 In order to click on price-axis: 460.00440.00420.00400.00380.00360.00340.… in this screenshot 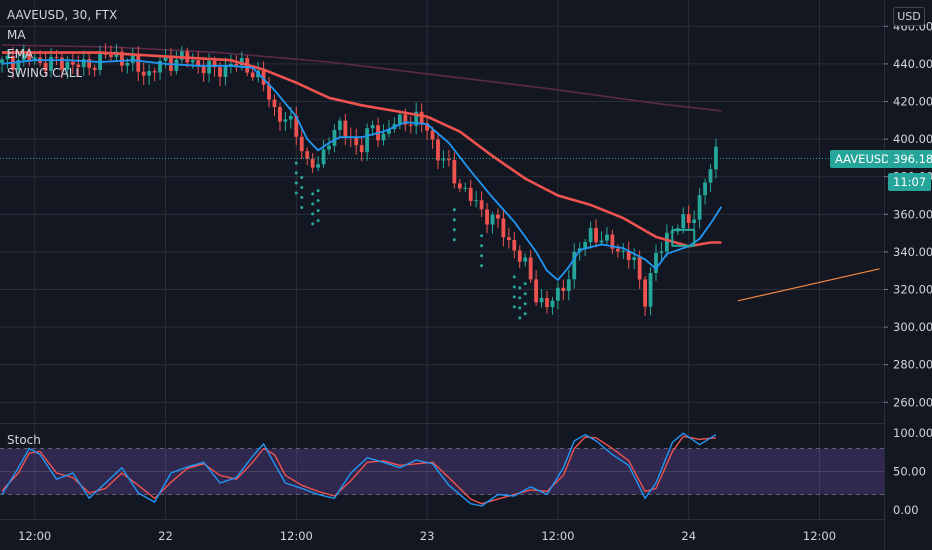, I will do `click(908, 268)`.